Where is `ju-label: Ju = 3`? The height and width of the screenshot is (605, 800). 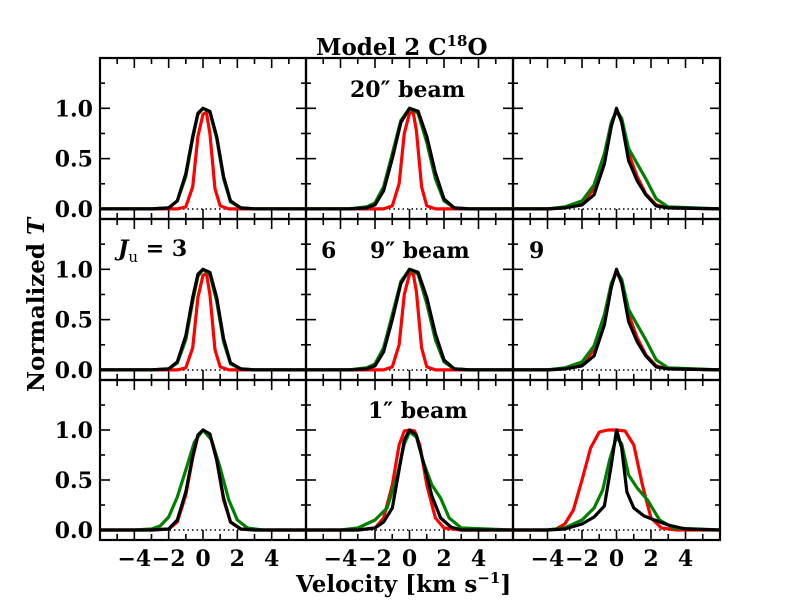 ju-label: Ju = 3 is located at coordinates (150, 251).